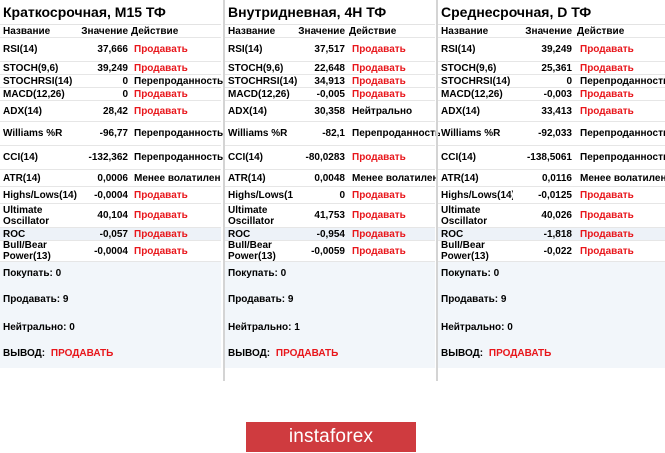  Describe the element at coordinates (332, 178) in the screenshot. I see `table-row: ATR(14) 0,0048 Менее волатилен` at that location.